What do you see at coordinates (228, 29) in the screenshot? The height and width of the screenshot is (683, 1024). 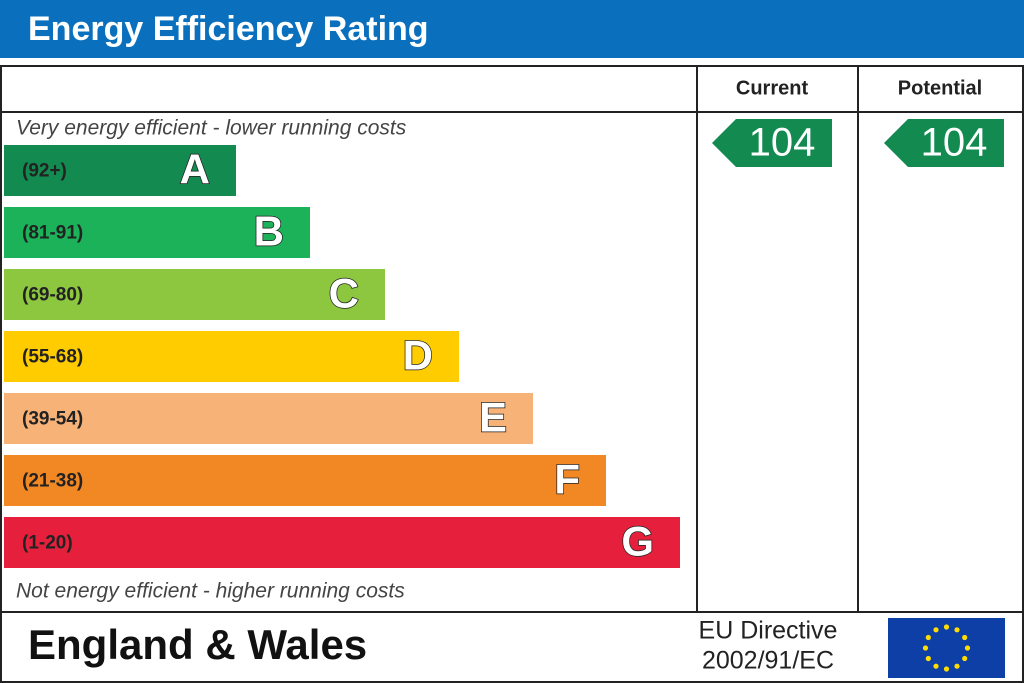 I see `title: Energy Efficiency Rating` at bounding box center [228, 29].